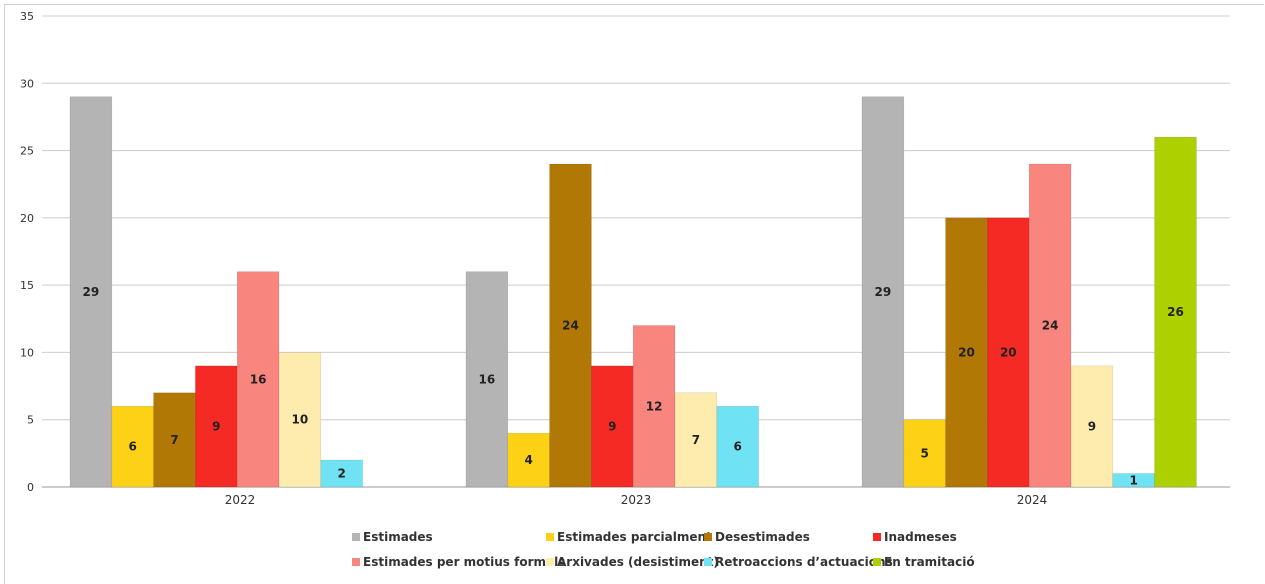 The image size is (1265, 584). Describe the element at coordinates (240, 500) in the screenshot. I see `x-tick-label: 2022` at that location.